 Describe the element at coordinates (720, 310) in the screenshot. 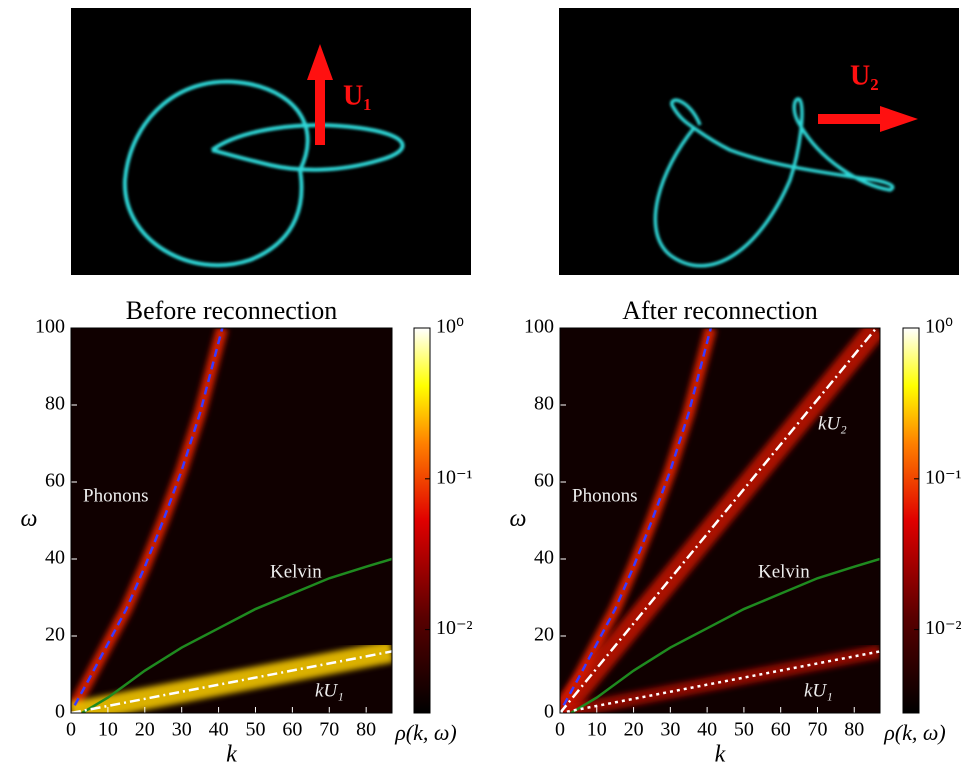

I see `chart-title: After reconnection` at that location.